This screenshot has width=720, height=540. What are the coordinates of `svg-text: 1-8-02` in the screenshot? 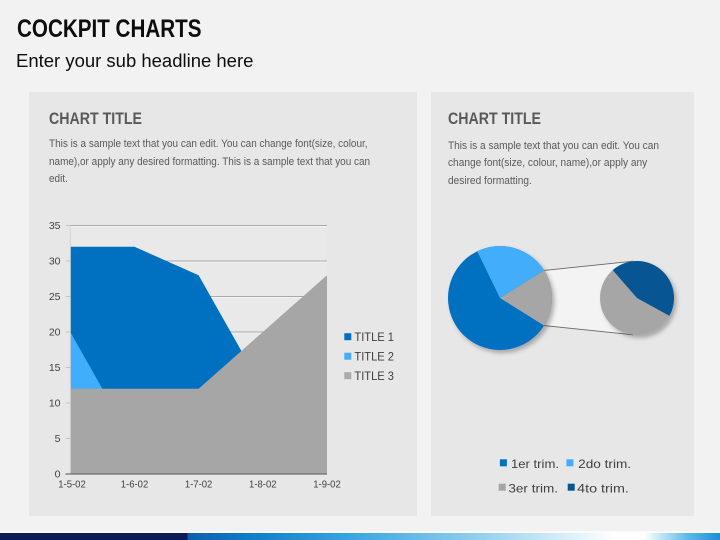 It's located at (263, 485).